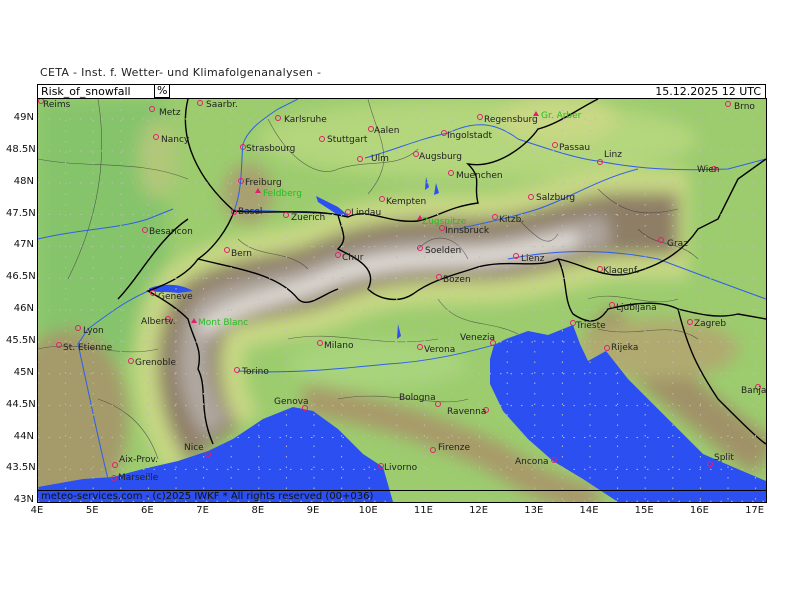 The image size is (800, 600). I want to click on lat-tick-label: 48.5N, so click(21, 149).